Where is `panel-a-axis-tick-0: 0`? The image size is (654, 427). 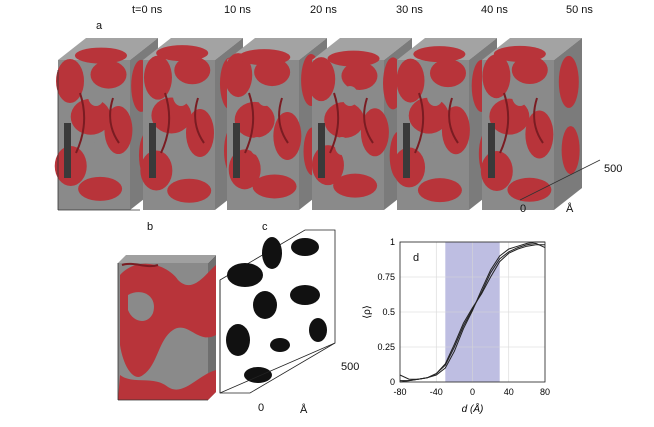 panel-a-axis-tick-0: 0 is located at coordinates (523, 209).